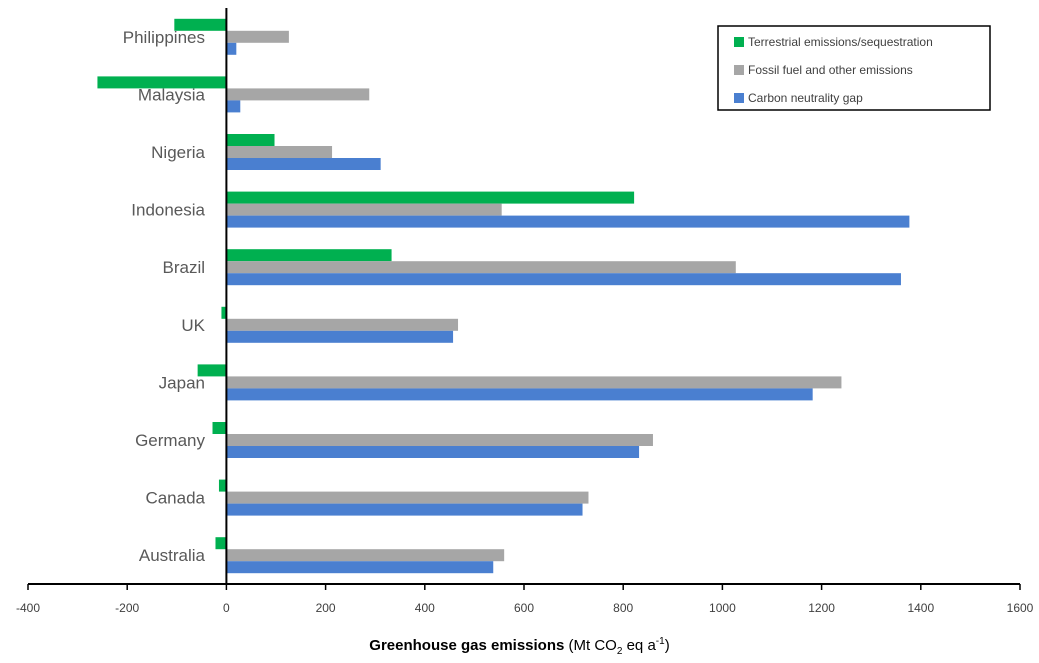 The width and height of the screenshot is (1039, 663). Describe the element at coordinates (660, 641) in the screenshot. I see `x-axis-label-unit-sup: -1` at that location.